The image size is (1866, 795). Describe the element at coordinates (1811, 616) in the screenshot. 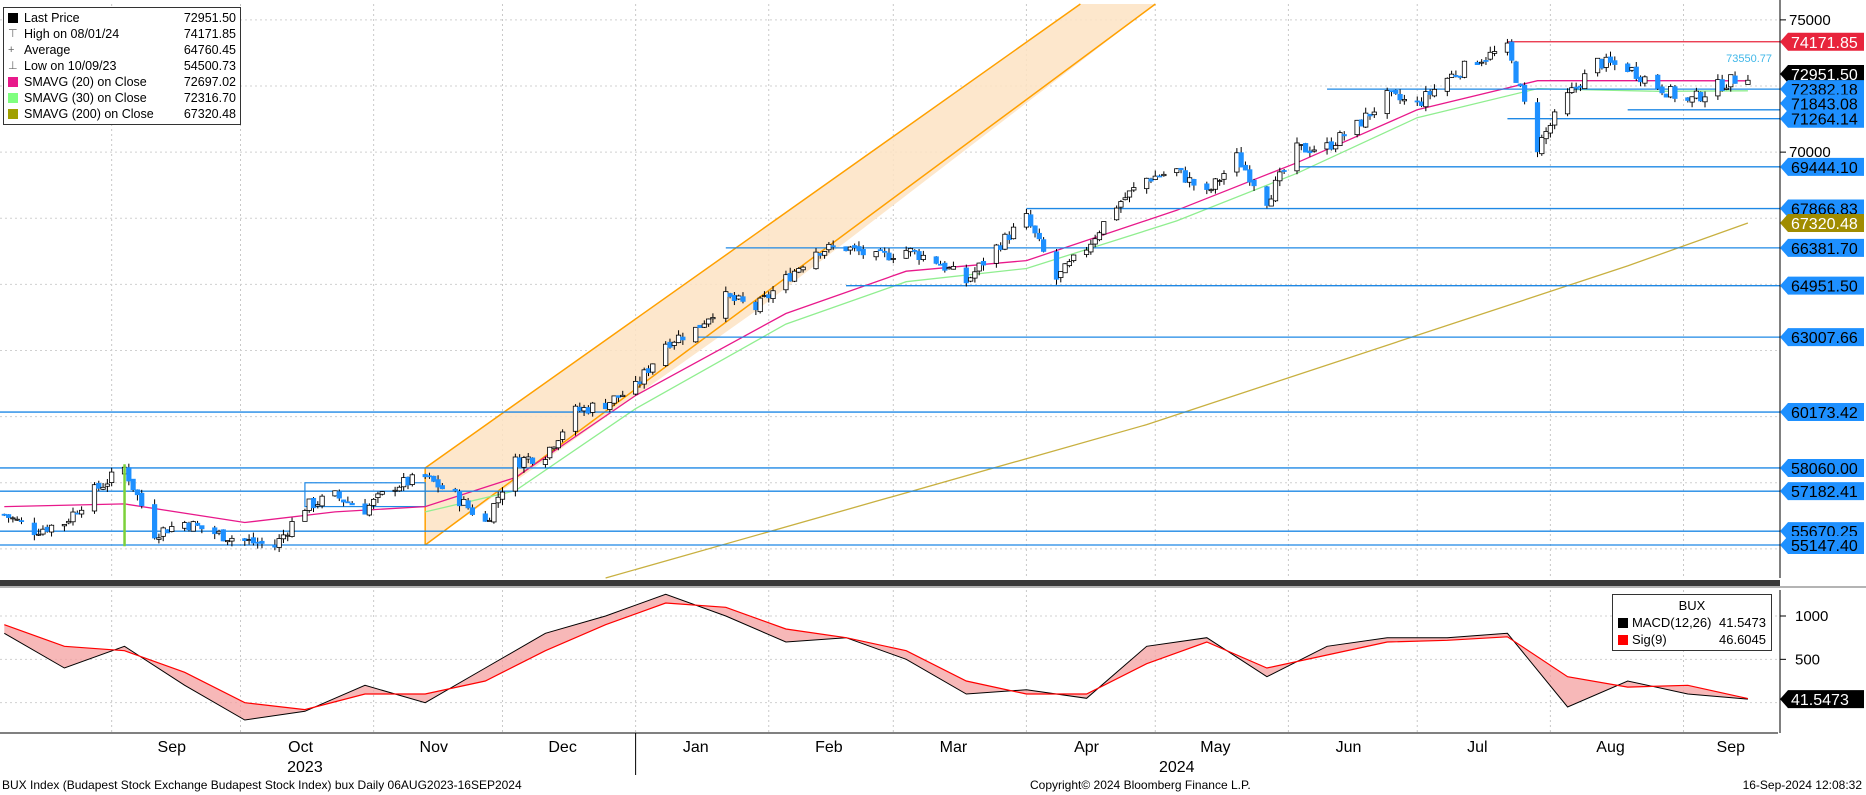

I see `axis-tick-label: 1000` at that location.